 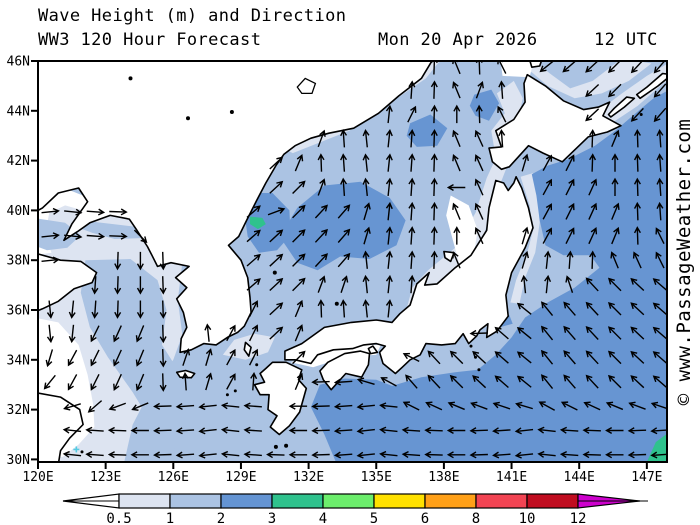 I want to click on svg-text: 4, so click(x=323, y=518).